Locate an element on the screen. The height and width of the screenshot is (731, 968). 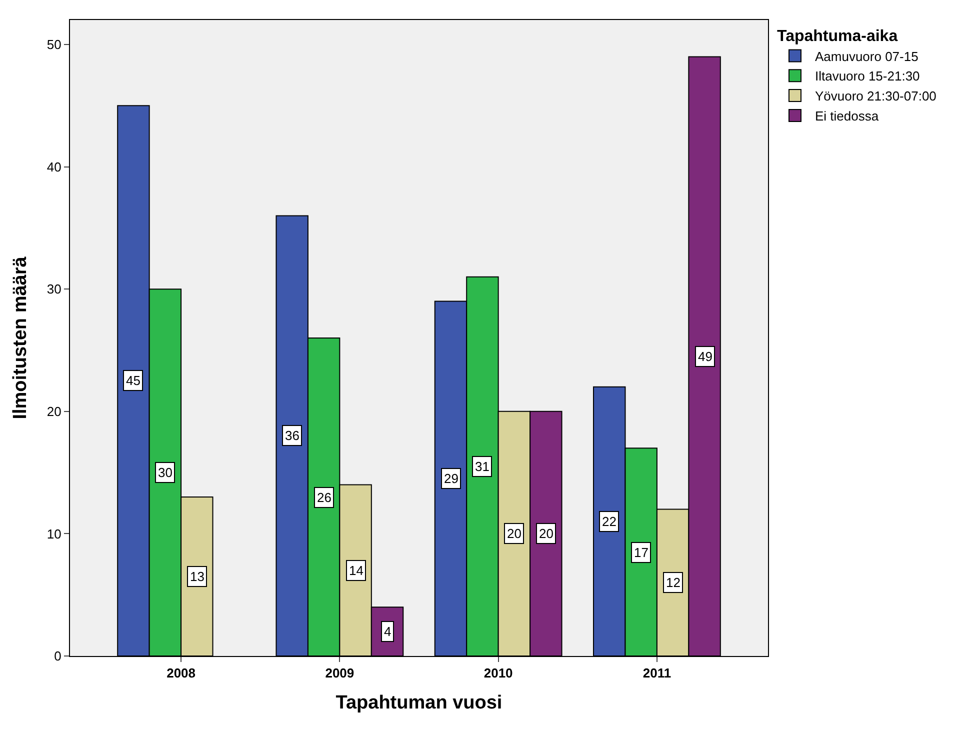
data-label: 31 is located at coordinates (482, 466).